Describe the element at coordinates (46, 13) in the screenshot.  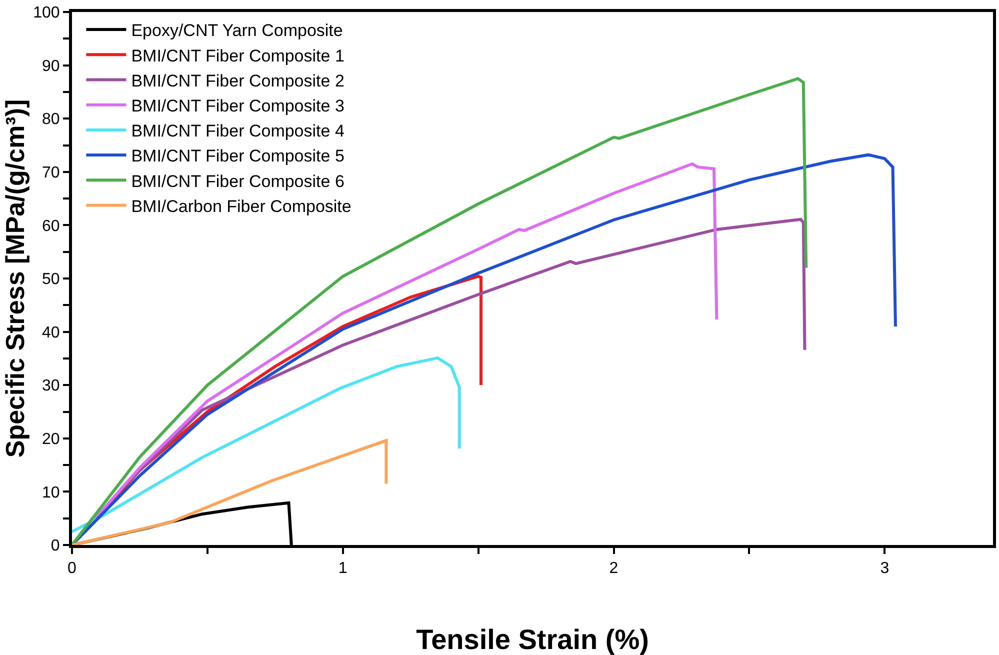
I see `y-tick-label: 100` at that location.